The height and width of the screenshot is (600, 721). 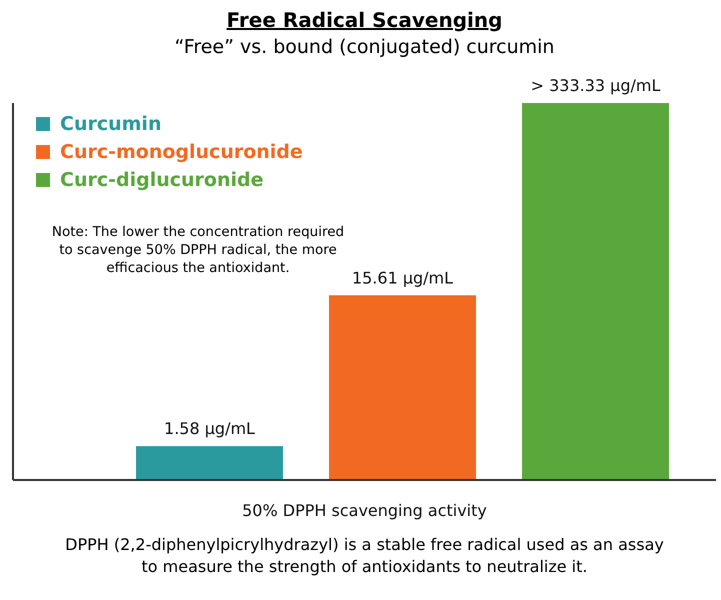 I want to click on annotation: 1.58 µg/mL, so click(x=210, y=428).